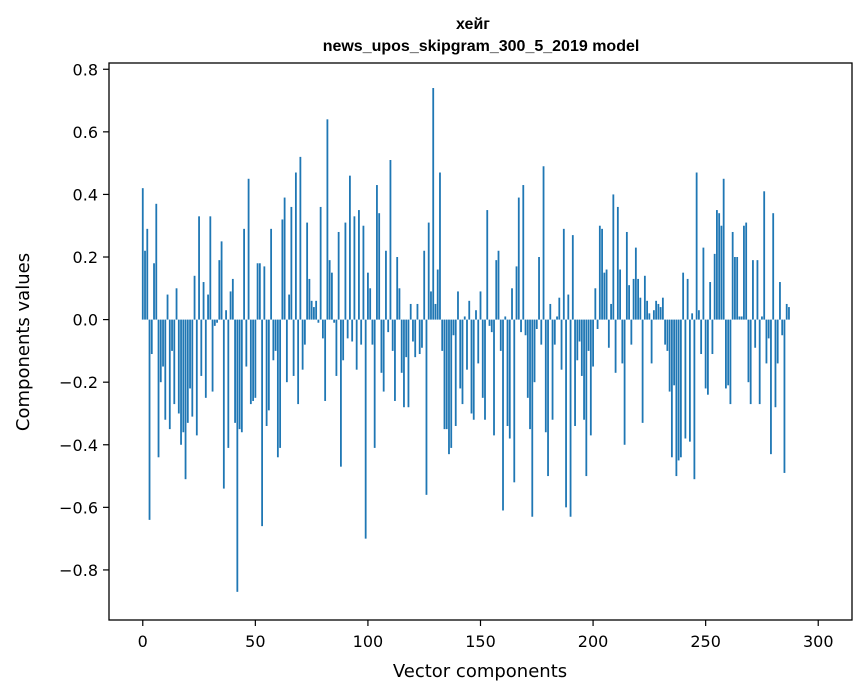 This screenshot has width=867, height=696. What do you see at coordinates (818, 641) in the screenshot?
I see `x-tick-label: 300` at bounding box center [818, 641].